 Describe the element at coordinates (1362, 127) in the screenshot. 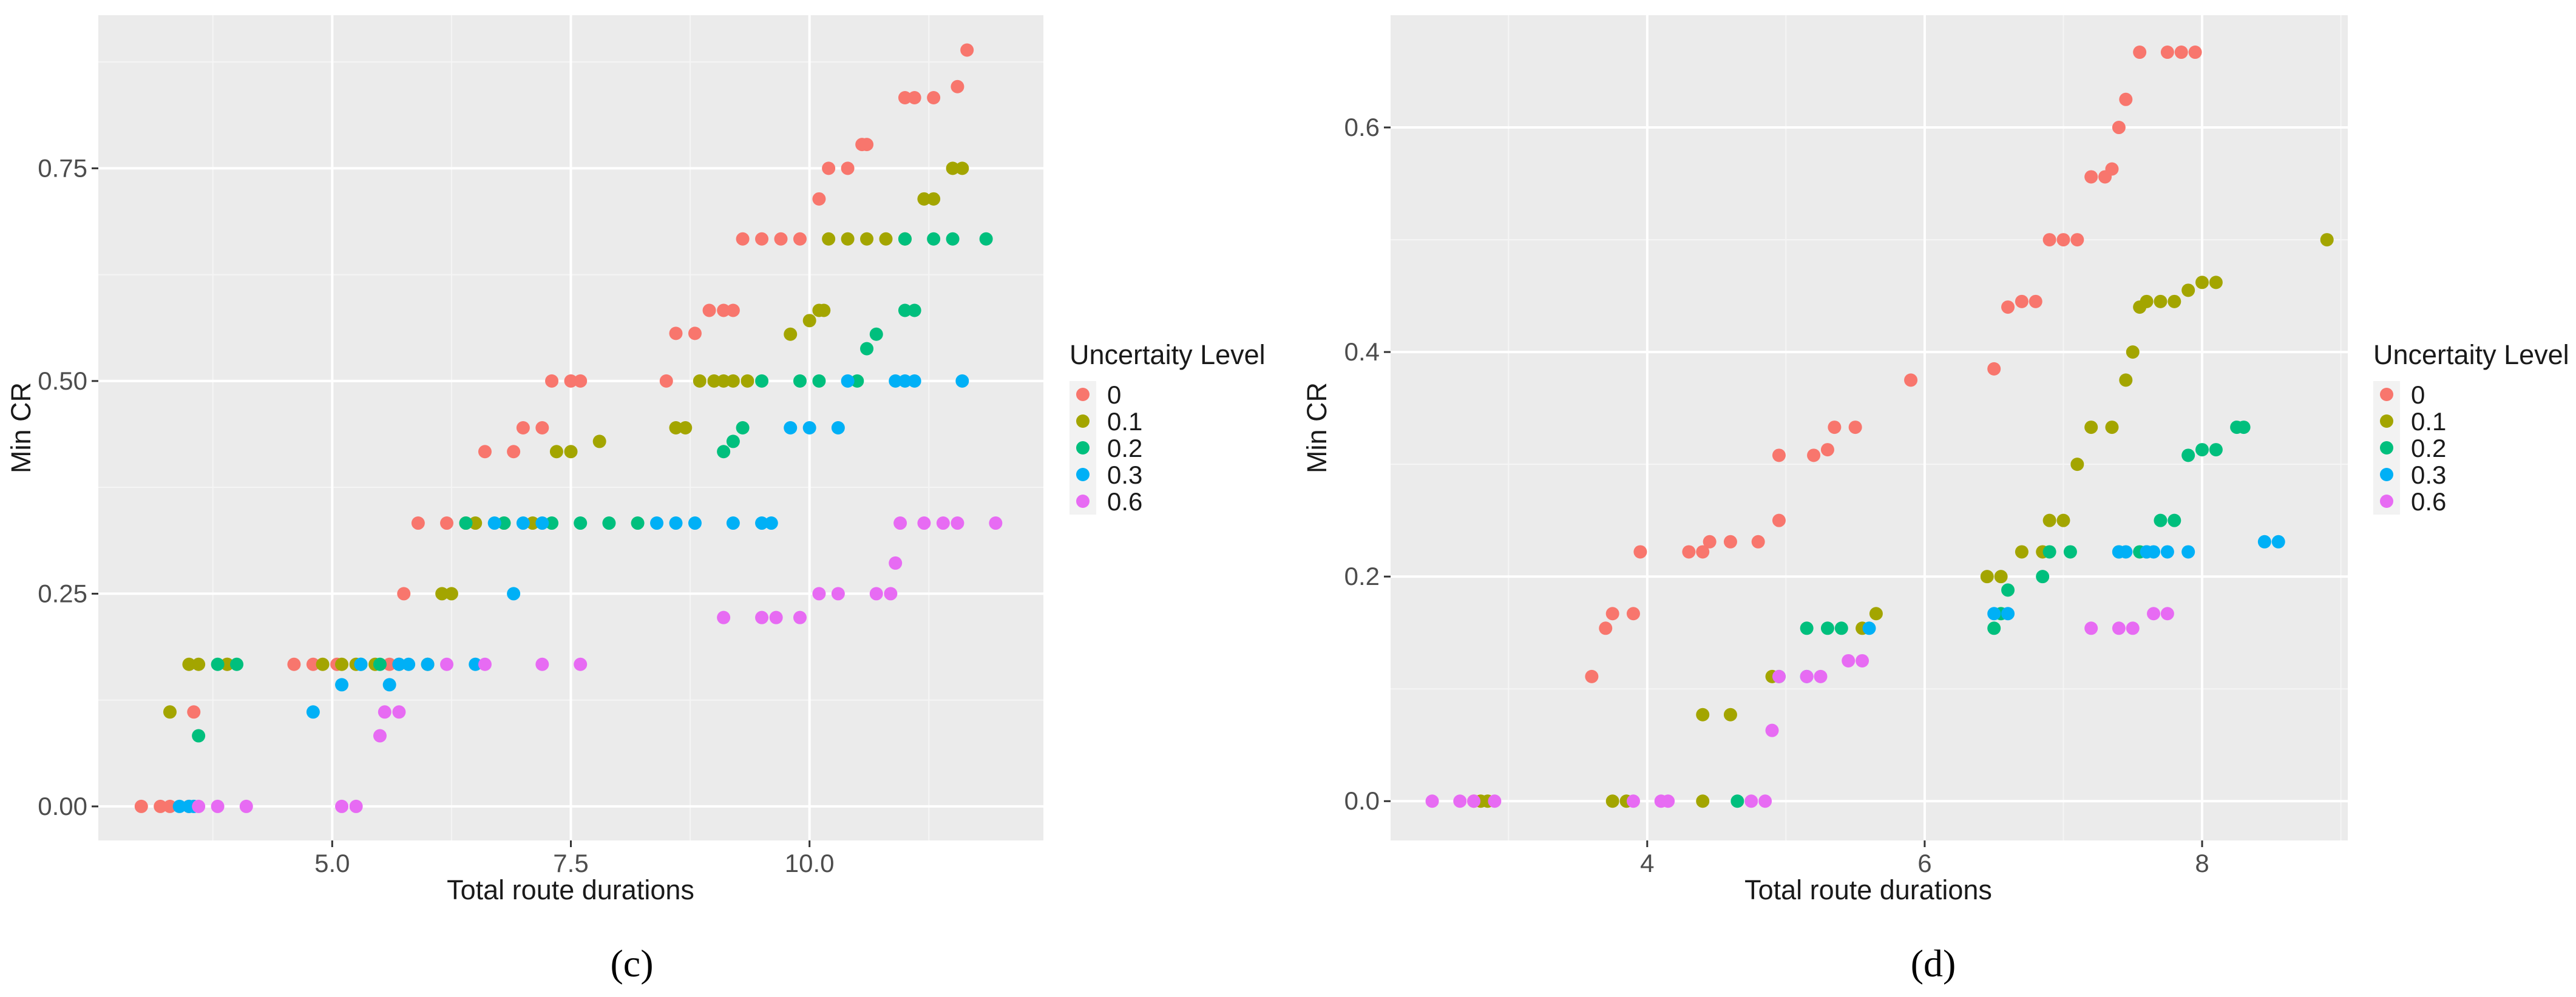

I see `y-tick-label: 0.6` at that location.